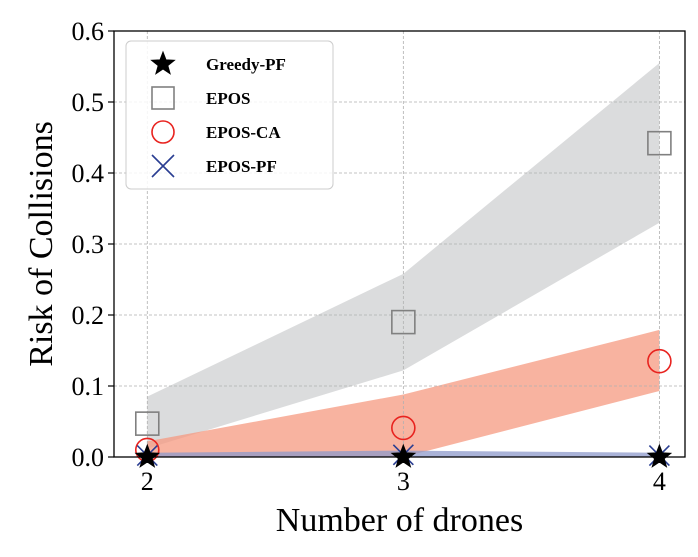 The height and width of the screenshot is (557, 698). Describe the element at coordinates (241, 166) in the screenshot. I see `legend-label: EPOS-PF` at that location.